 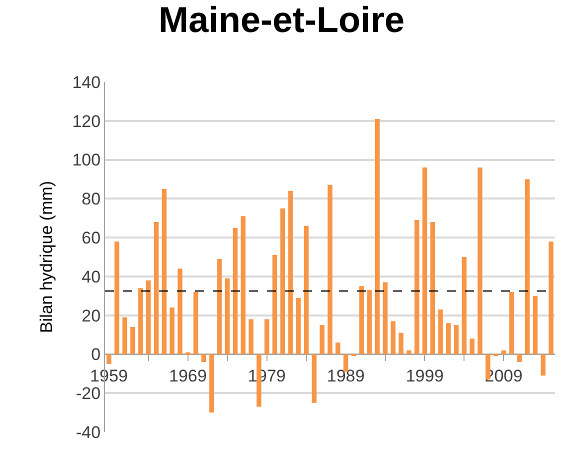 I want to click on y-tick-label: 100, so click(x=86, y=160).